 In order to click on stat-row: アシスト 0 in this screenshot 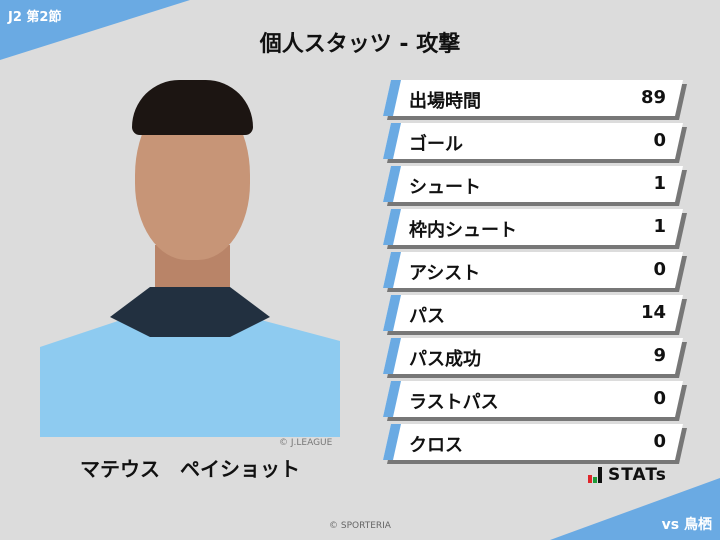, I will do `click(535, 273)`.